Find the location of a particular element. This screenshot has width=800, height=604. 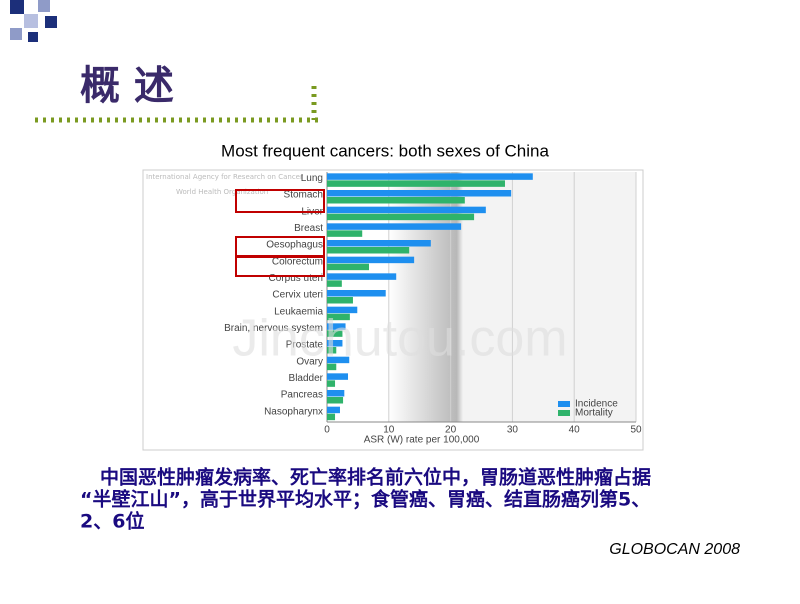

y-tick-label: Corpus uteri is located at coordinates (296, 278).